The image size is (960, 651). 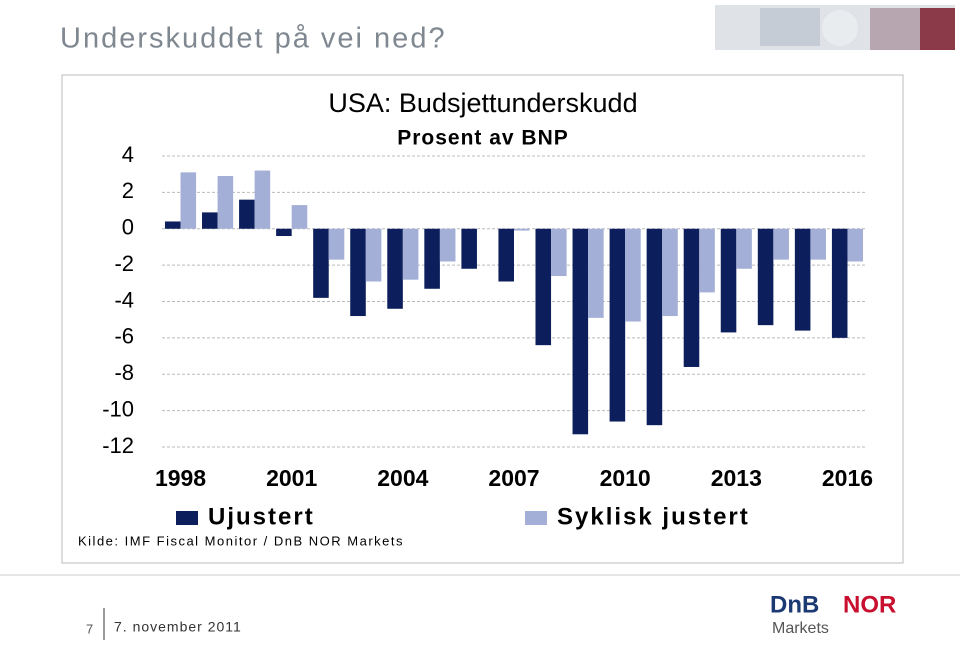 I want to click on y-tick-label: -12, so click(x=118, y=445).